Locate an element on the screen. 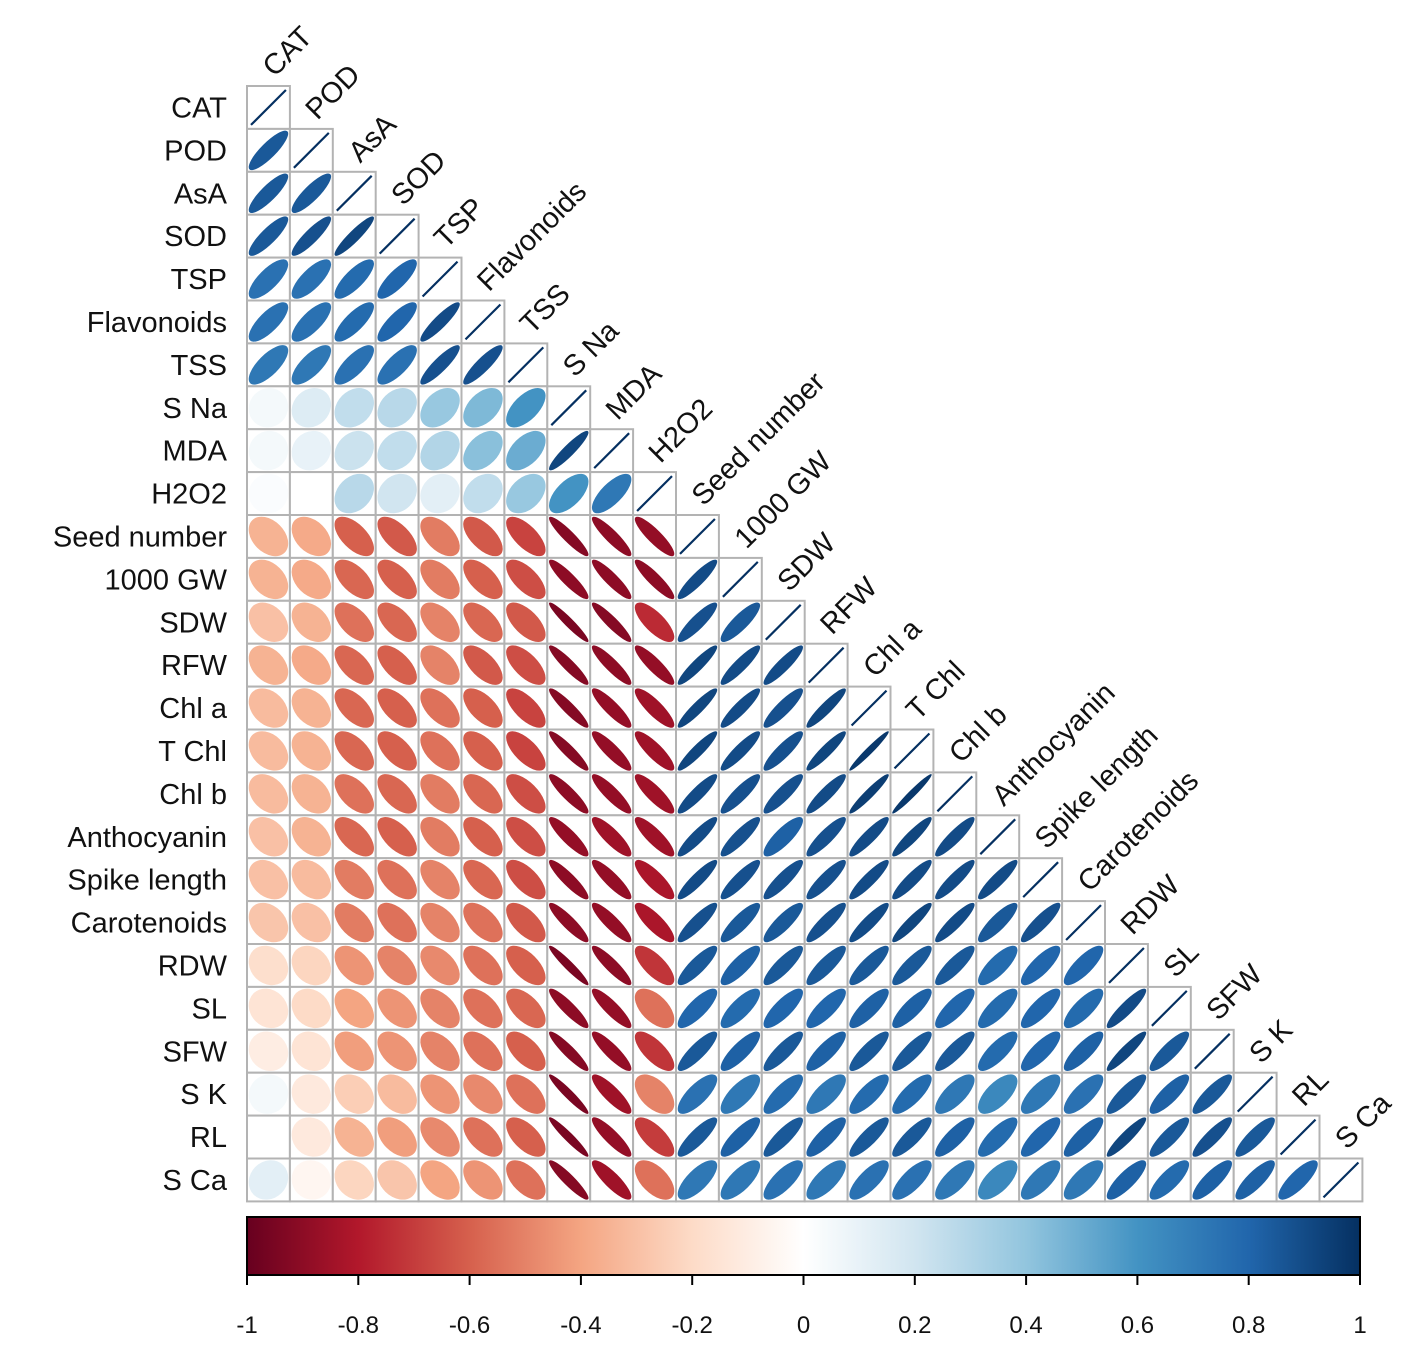 The width and height of the screenshot is (1416, 1349). cell-rl-flavonoids is located at coordinates (483, 1137).